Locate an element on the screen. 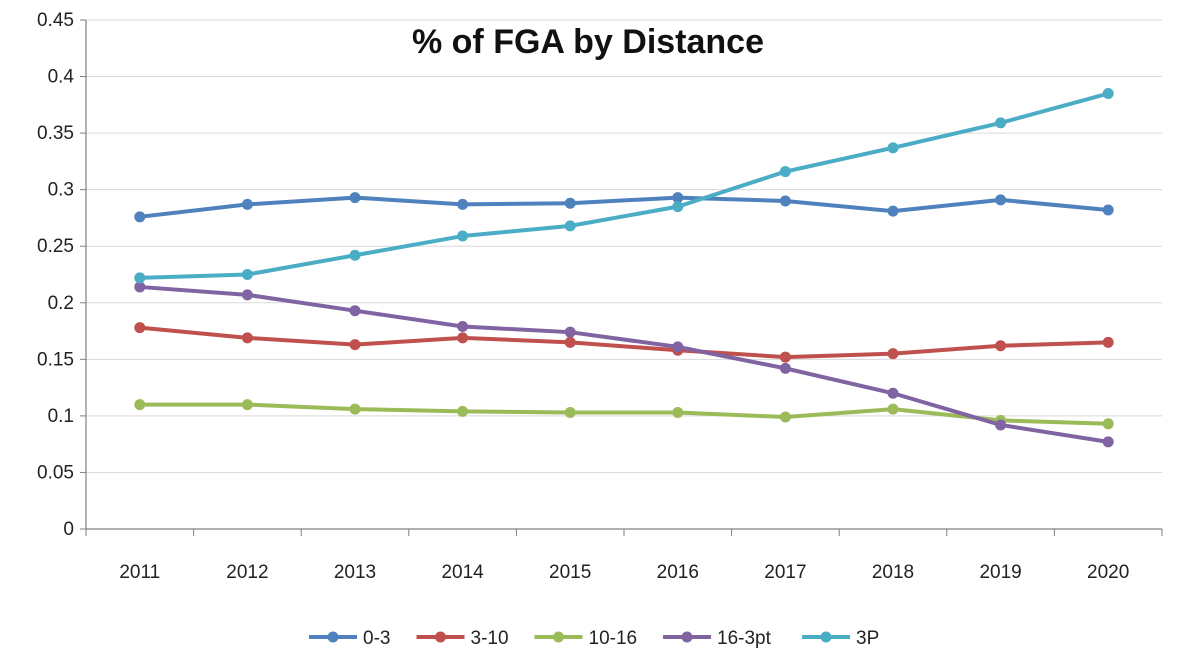 The height and width of the screenshot is (669, 1186). legend-label: 0-3 is located at coordinates (376, 638).